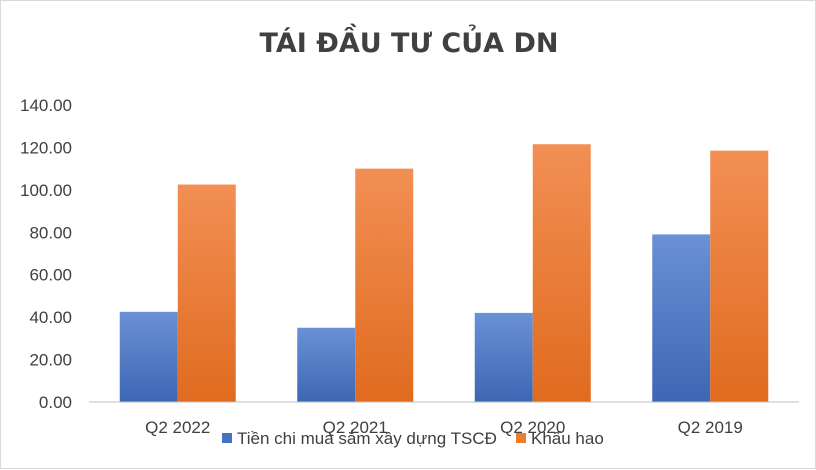  What do you see at coordinates (326, 364) in the screenshot?
I see `bar-series-1-q2-2021` at bounding box center [326, 364].